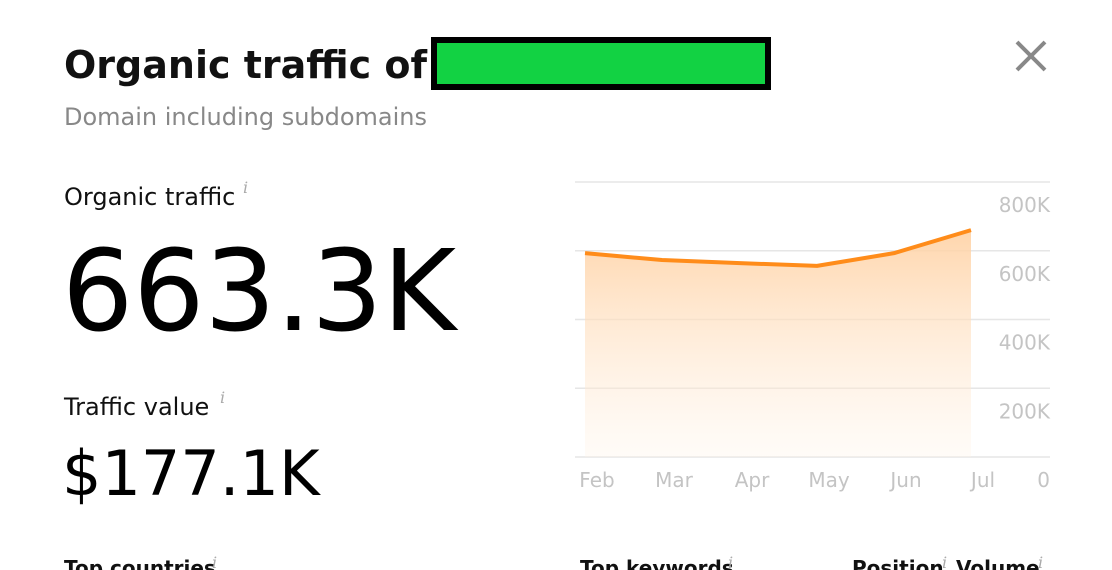 This screenshot has height=570, width=1112. What do you see at coordinates (136, 407) in the screenshot?
I see `metric-label: Traffic value` at bounding box center [136, 407].